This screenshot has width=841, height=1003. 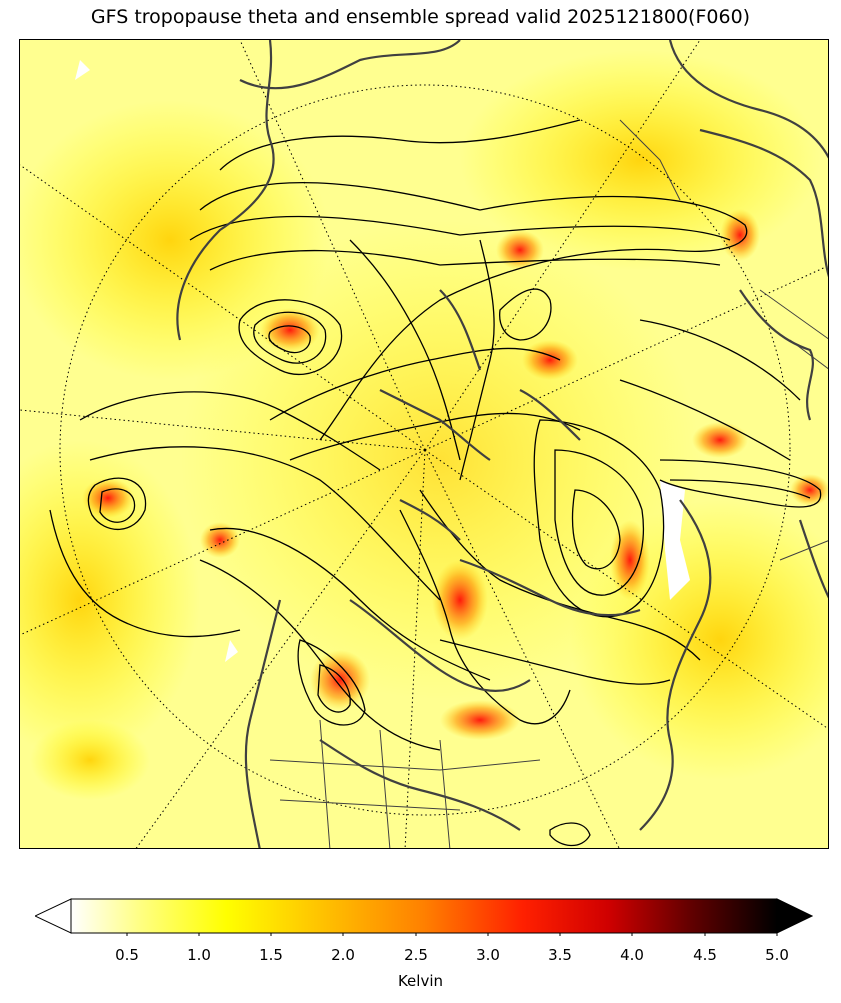 What do you see at coordinates (53, 916) in the screenshot?
I see `colorbar-extend-min` at bounding box center [53, 916].